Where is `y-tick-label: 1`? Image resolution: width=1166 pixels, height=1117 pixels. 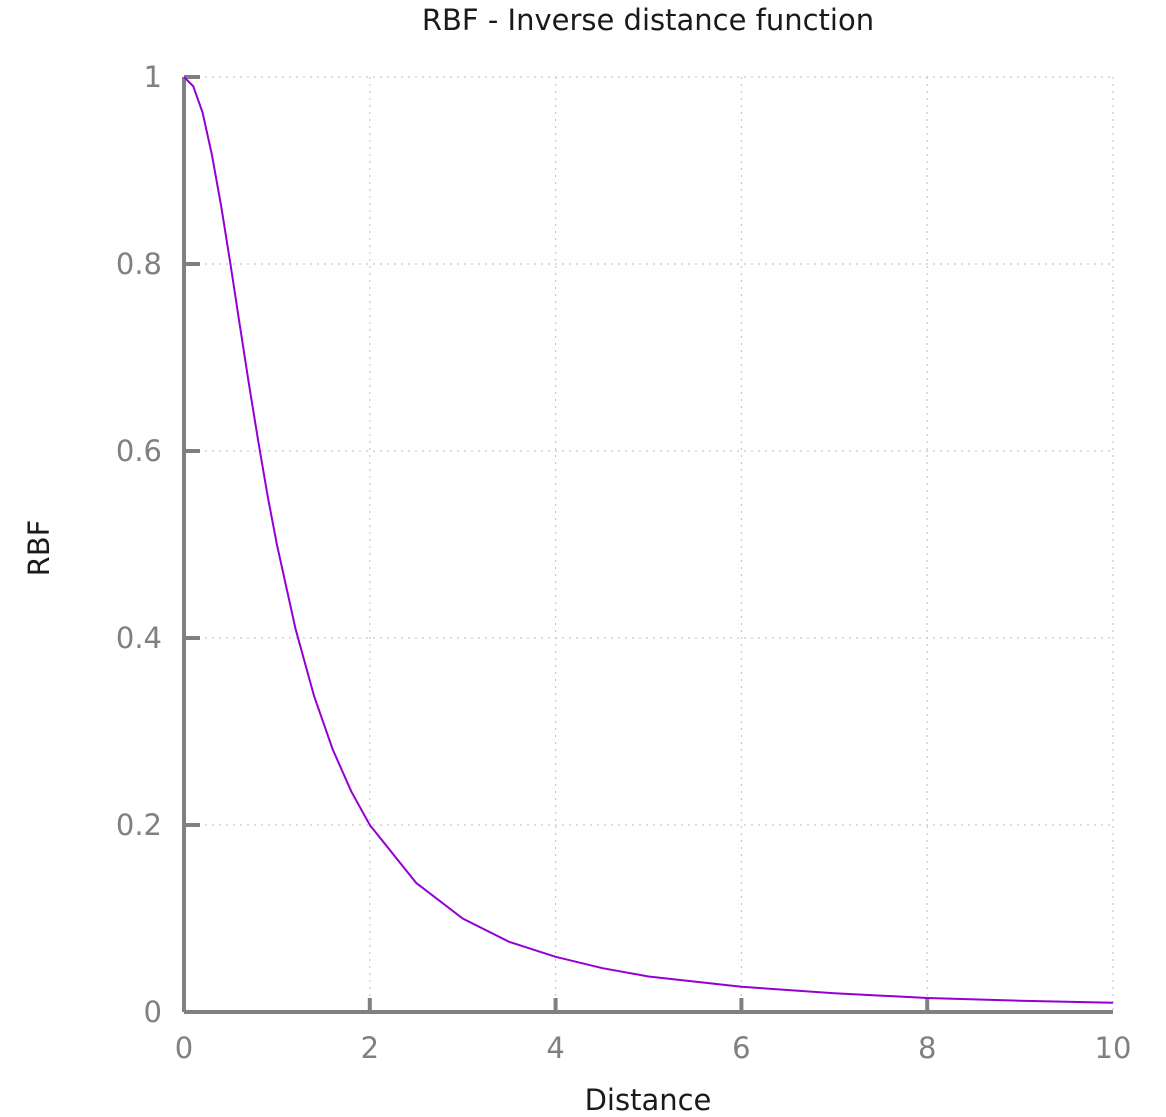 y-tick-label: 1 is located at coordinates (153, 77).